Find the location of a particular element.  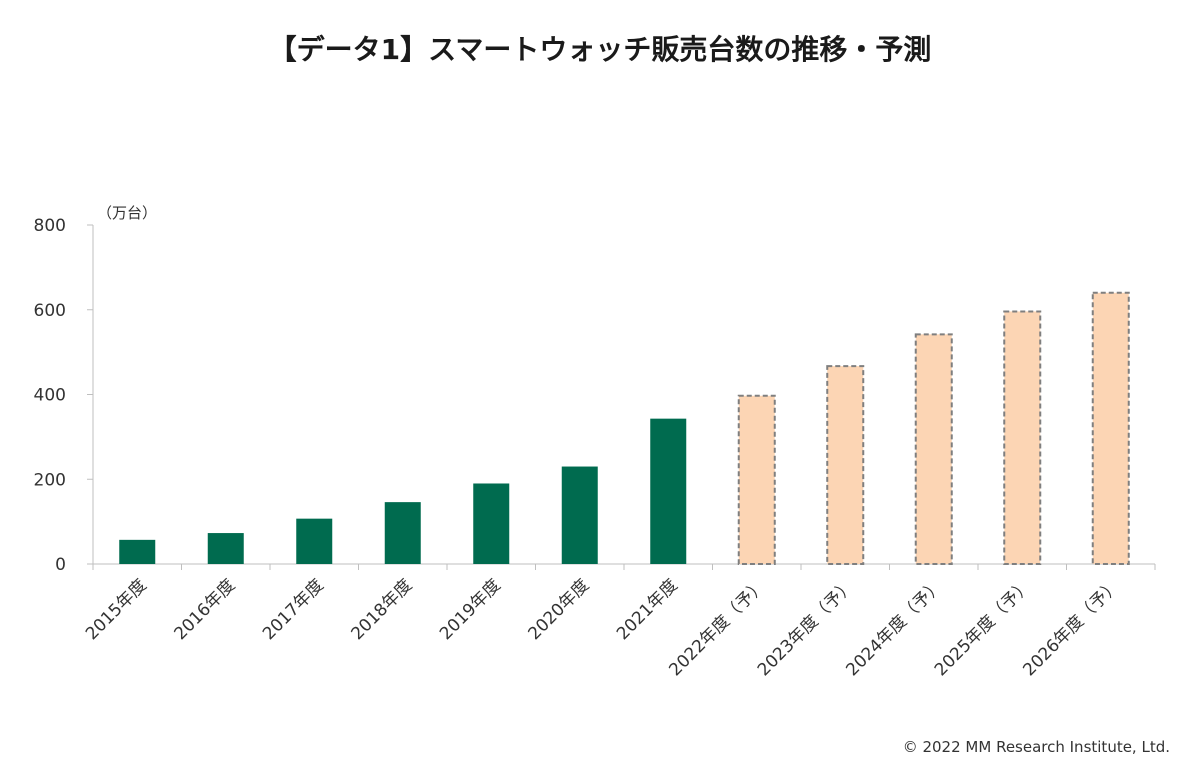

x-tick-label: 2019年度 is located at coordinates (470, 609).